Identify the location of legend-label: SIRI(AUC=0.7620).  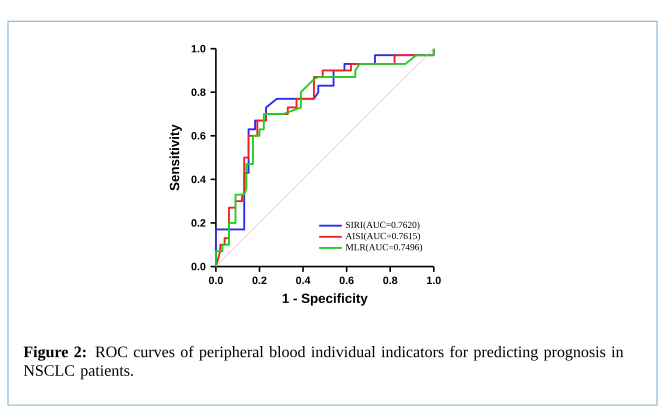
(383, 225).